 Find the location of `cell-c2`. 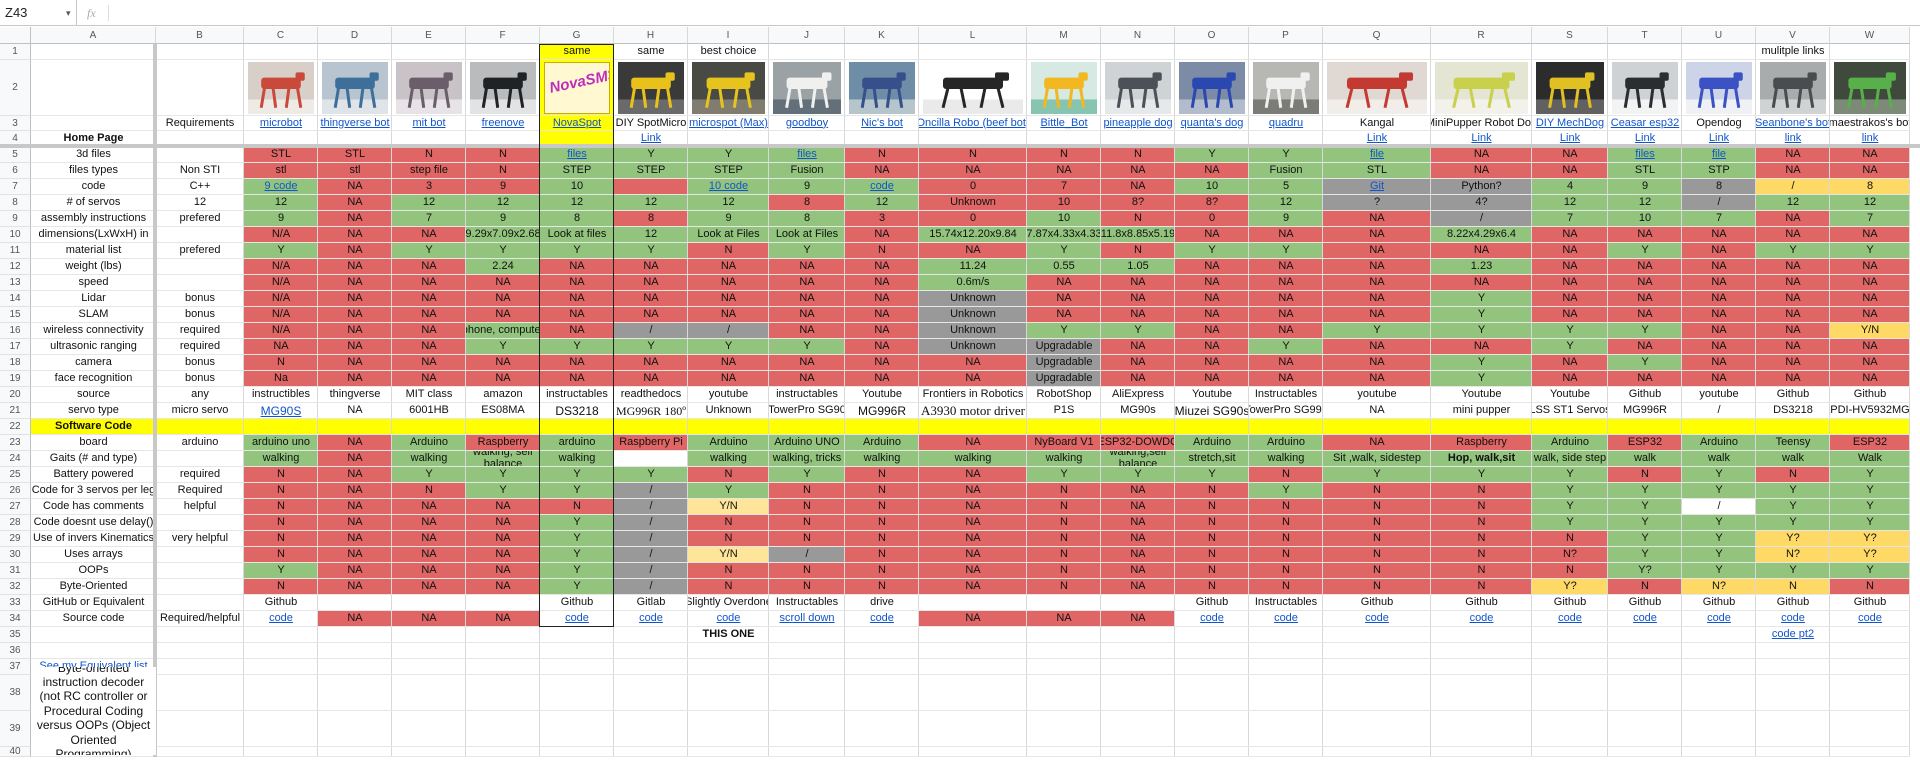

cell-c2 is located at coordinates (281, 88).